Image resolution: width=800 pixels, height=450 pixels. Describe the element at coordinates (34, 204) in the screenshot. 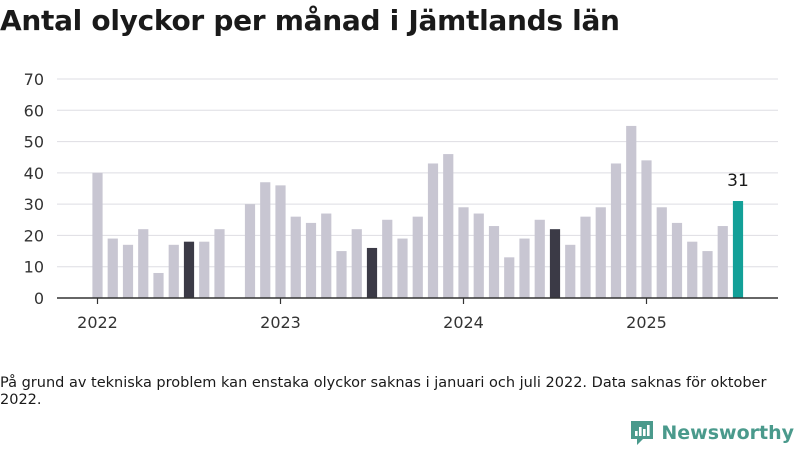

I see `y-tick-label: 30` at that location.